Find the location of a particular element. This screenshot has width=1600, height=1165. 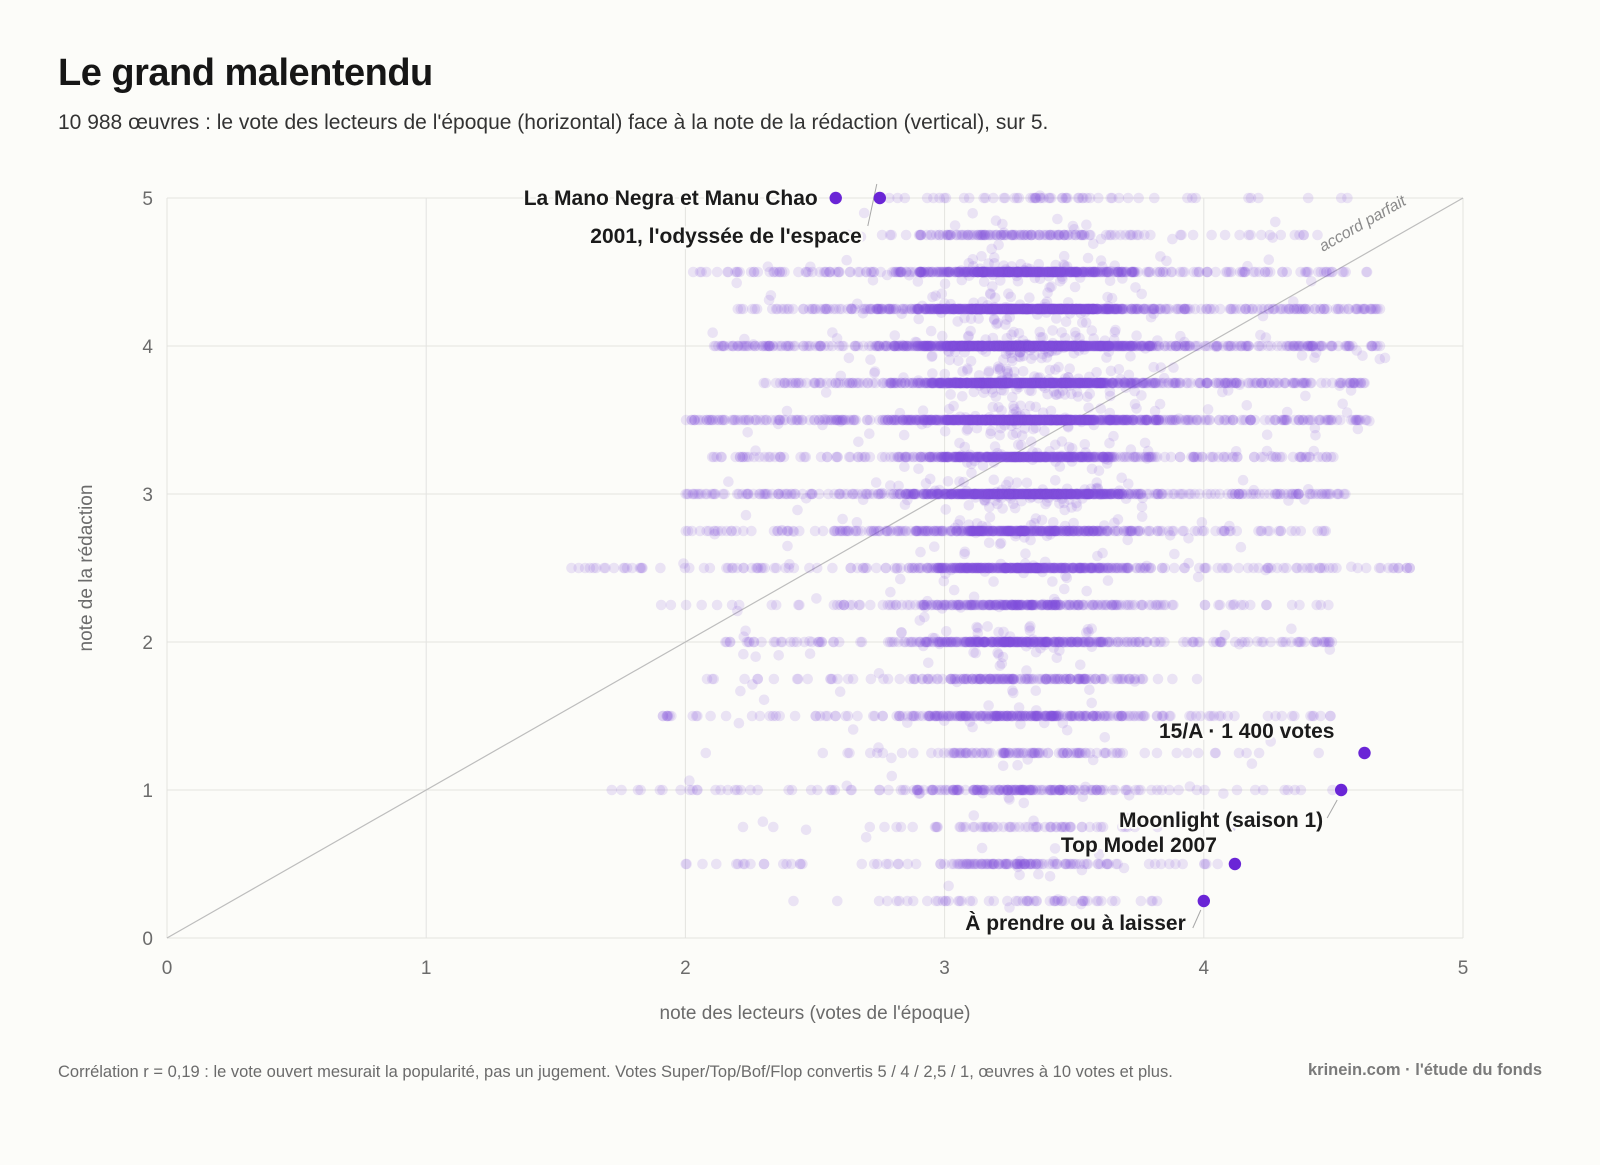

chart-title: Le grand malentendu is located at coordinates (245, 73).